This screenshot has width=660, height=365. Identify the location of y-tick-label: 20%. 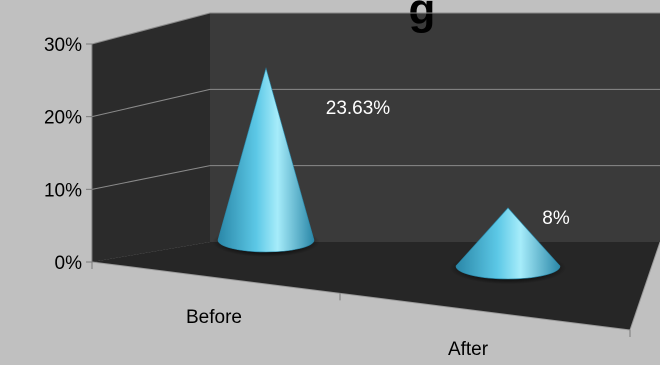
(63, 118).